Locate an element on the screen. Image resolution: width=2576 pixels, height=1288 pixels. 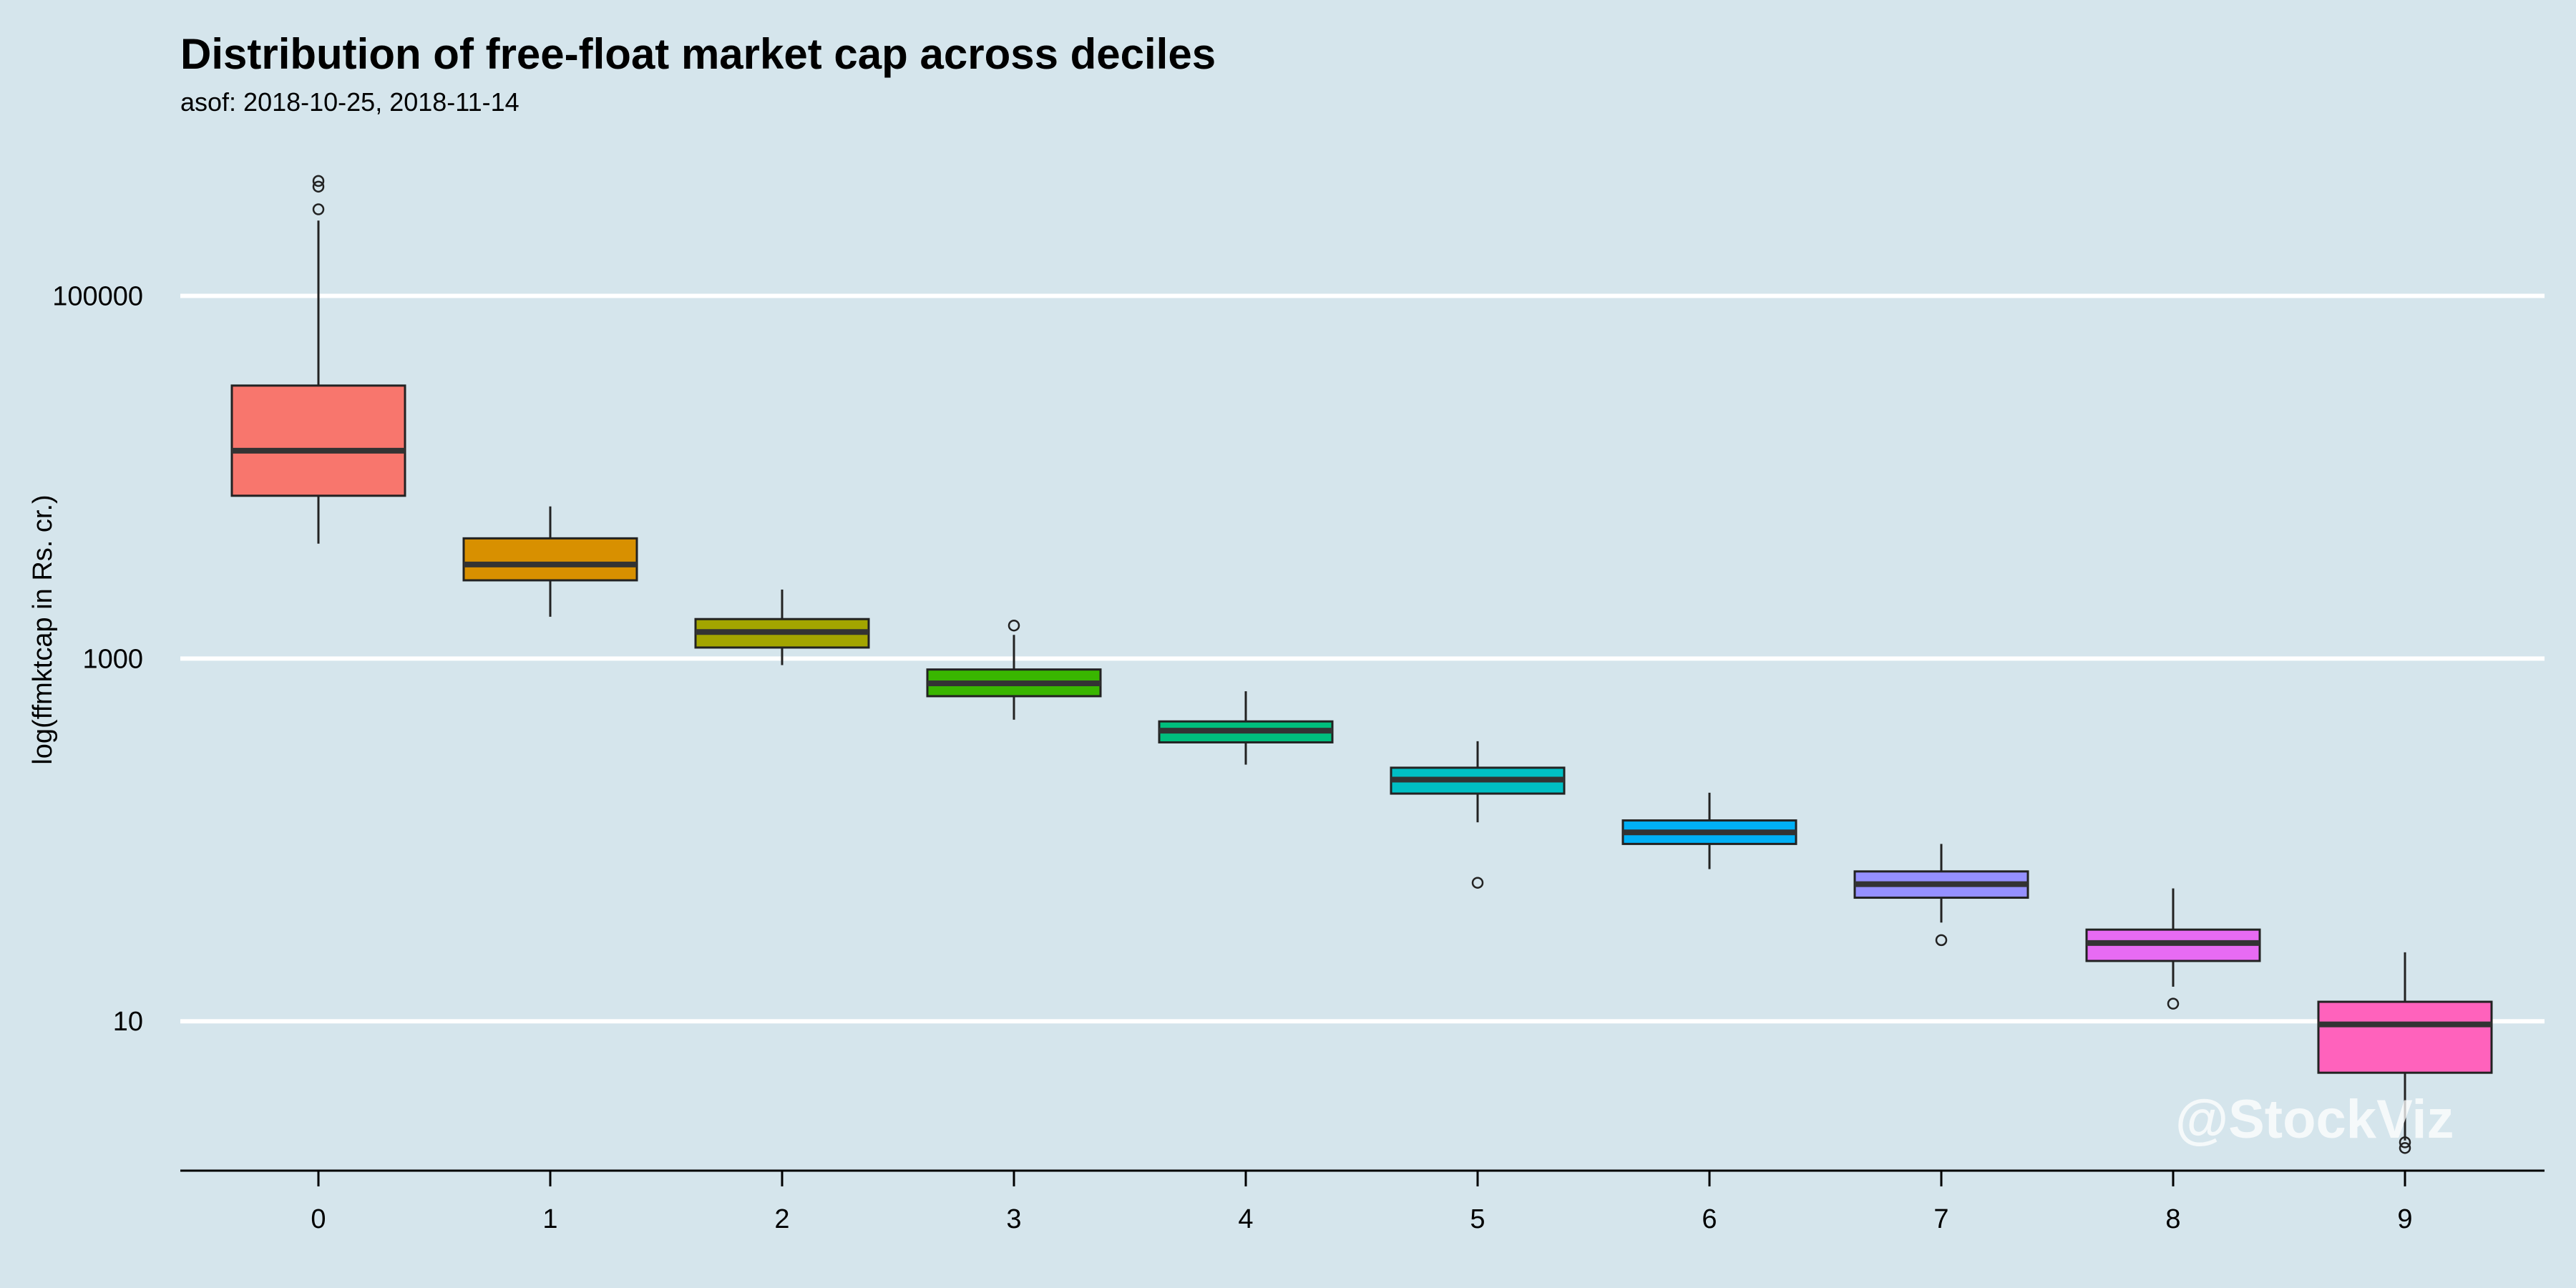
y-axis-label: log(ffmktcap in Rs. cr.) is located at coordinates (43, 629).